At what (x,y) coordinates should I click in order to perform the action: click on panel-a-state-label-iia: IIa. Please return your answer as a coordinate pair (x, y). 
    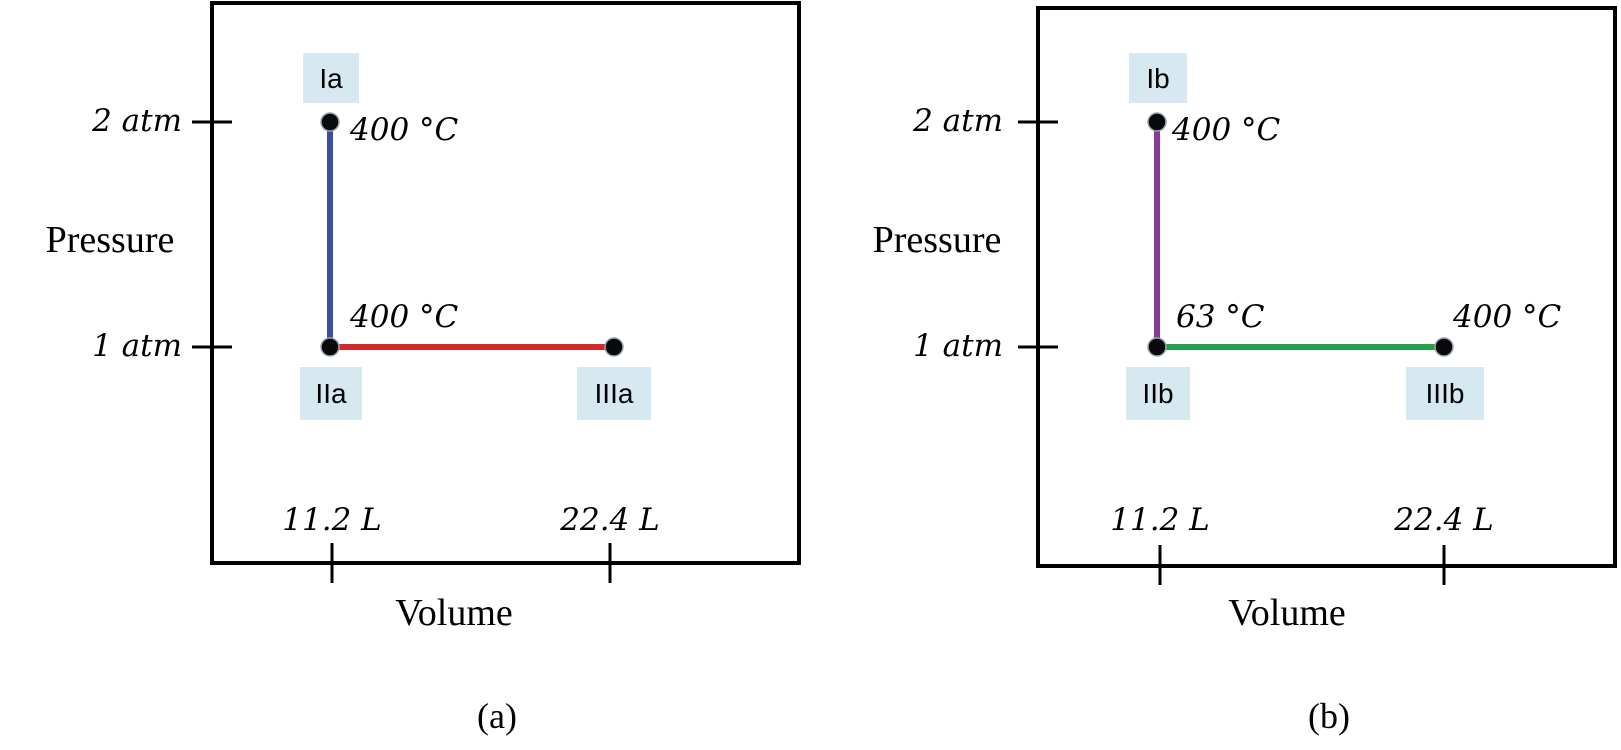
    Looking at the image, I should click on (331, 393).